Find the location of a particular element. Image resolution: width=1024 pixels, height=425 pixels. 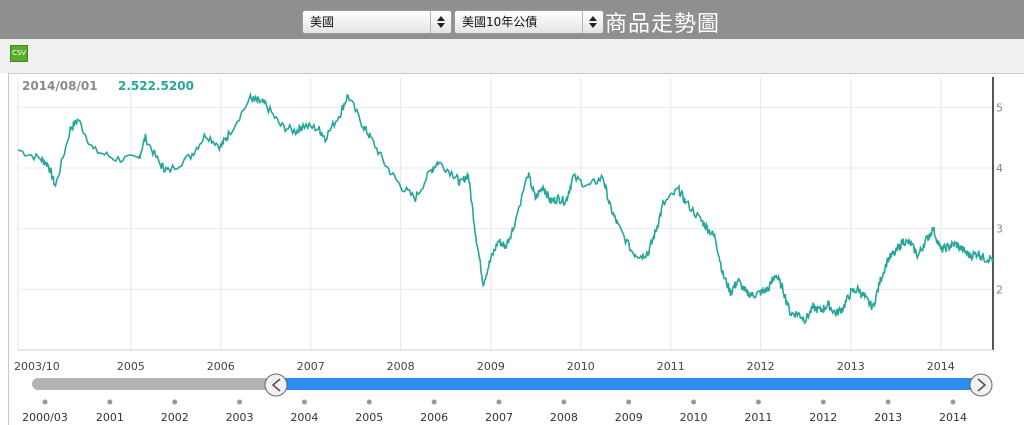

navigator-right-handle is located at coordinates (981, 385).